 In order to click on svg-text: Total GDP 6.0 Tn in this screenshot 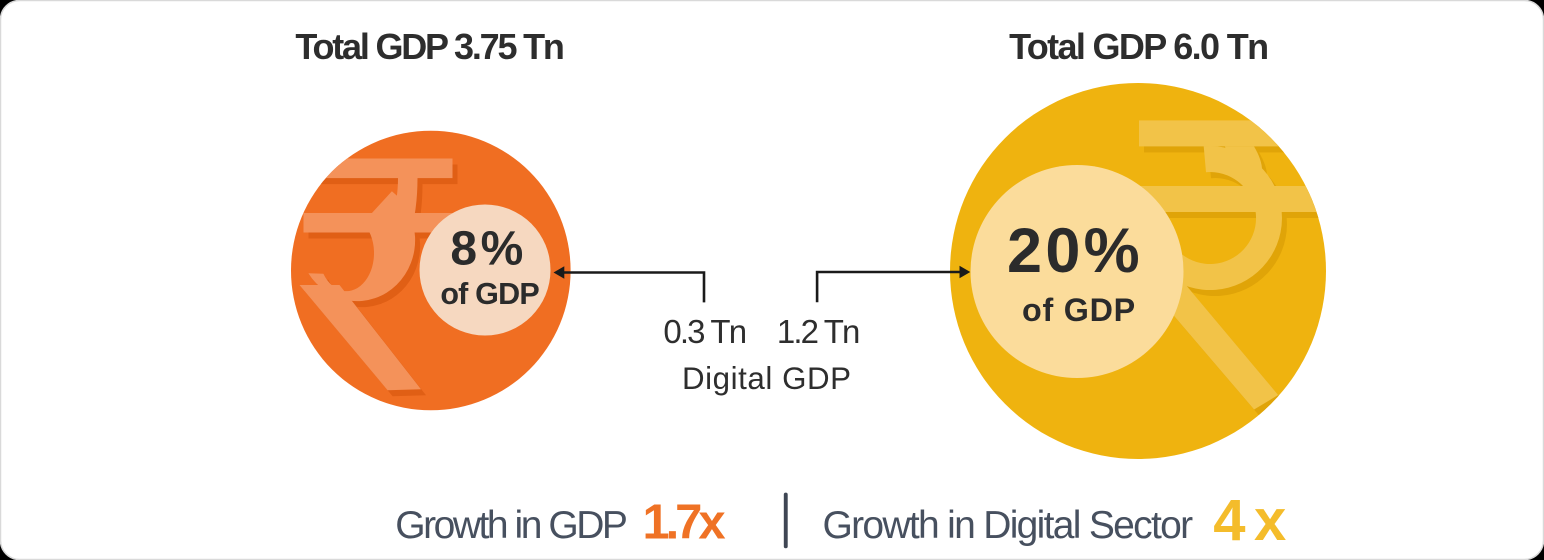, I will do `click(1138, 46)`.